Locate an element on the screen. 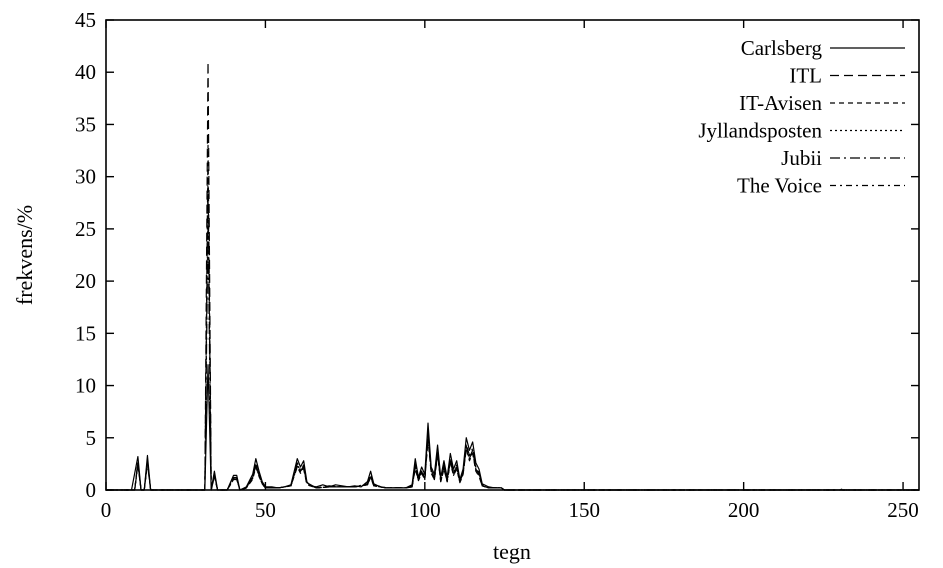 This screenshot has width=943, height=568. legend-label-5: The Voice is located at coordinates (779, 186).